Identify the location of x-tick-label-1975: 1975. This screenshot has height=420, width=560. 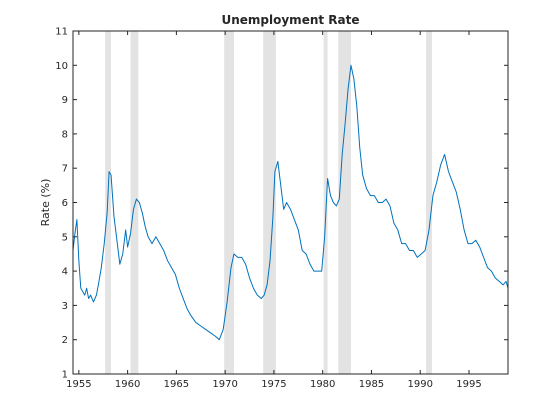
(273, 384).